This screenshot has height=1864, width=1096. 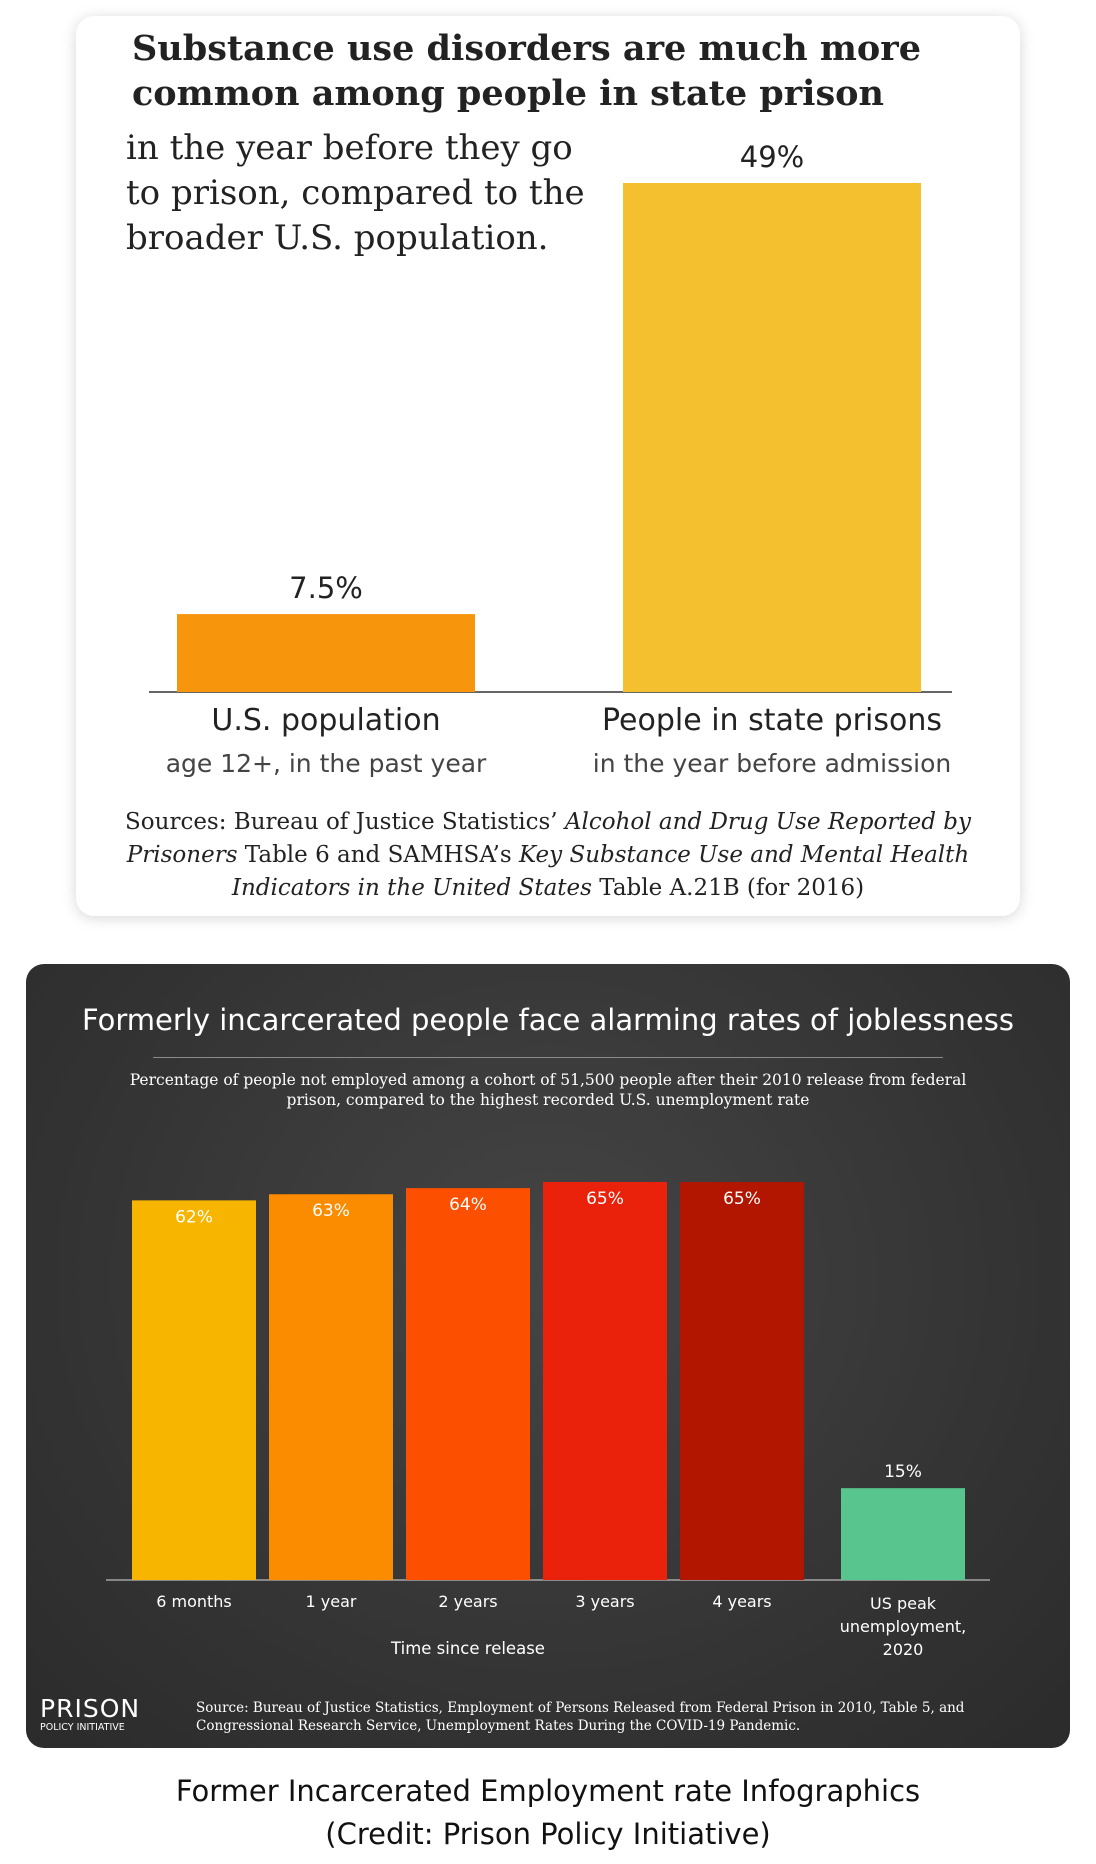 What do you see at coordinates (378, 855) in the screenshot?
I see `sources-text-2: Table 6 and SAMHSA’s` at bounding box center [378, 855].